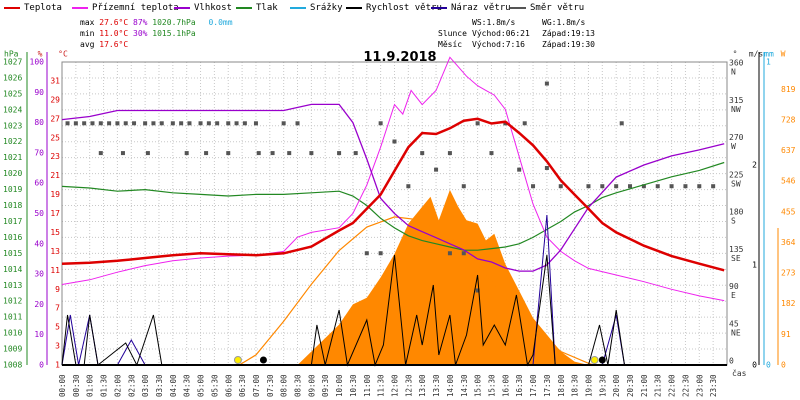 The width and height of the screenshot is (800, 400). I want to click on x-tick-label: 01:30, so click(104, 385).